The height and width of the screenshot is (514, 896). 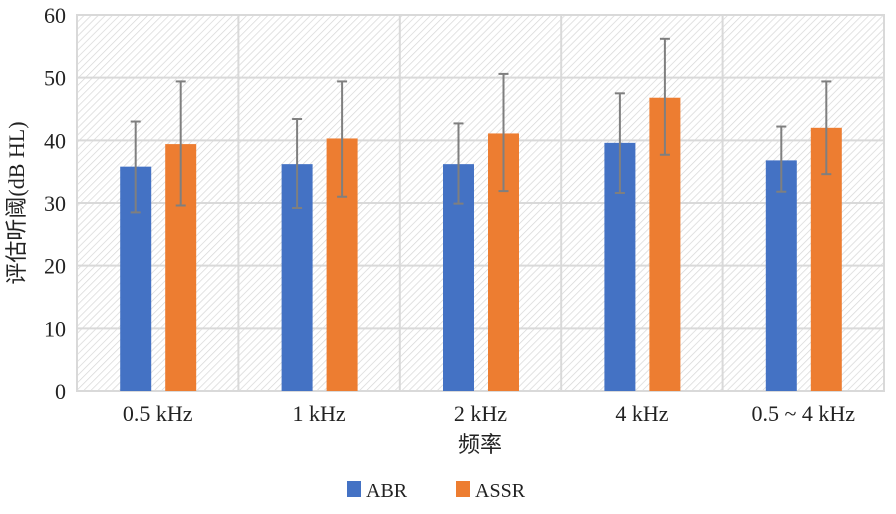 I want to click on y-axis-title: 评估听阈(dB HL), so click(x=16, y=202).